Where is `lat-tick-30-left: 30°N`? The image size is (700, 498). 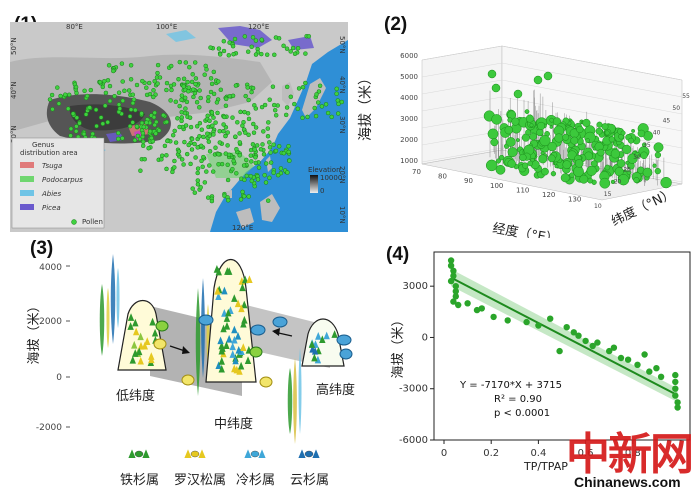 lat-tick-30-left: 30°N is located at coordinates (14, 134).